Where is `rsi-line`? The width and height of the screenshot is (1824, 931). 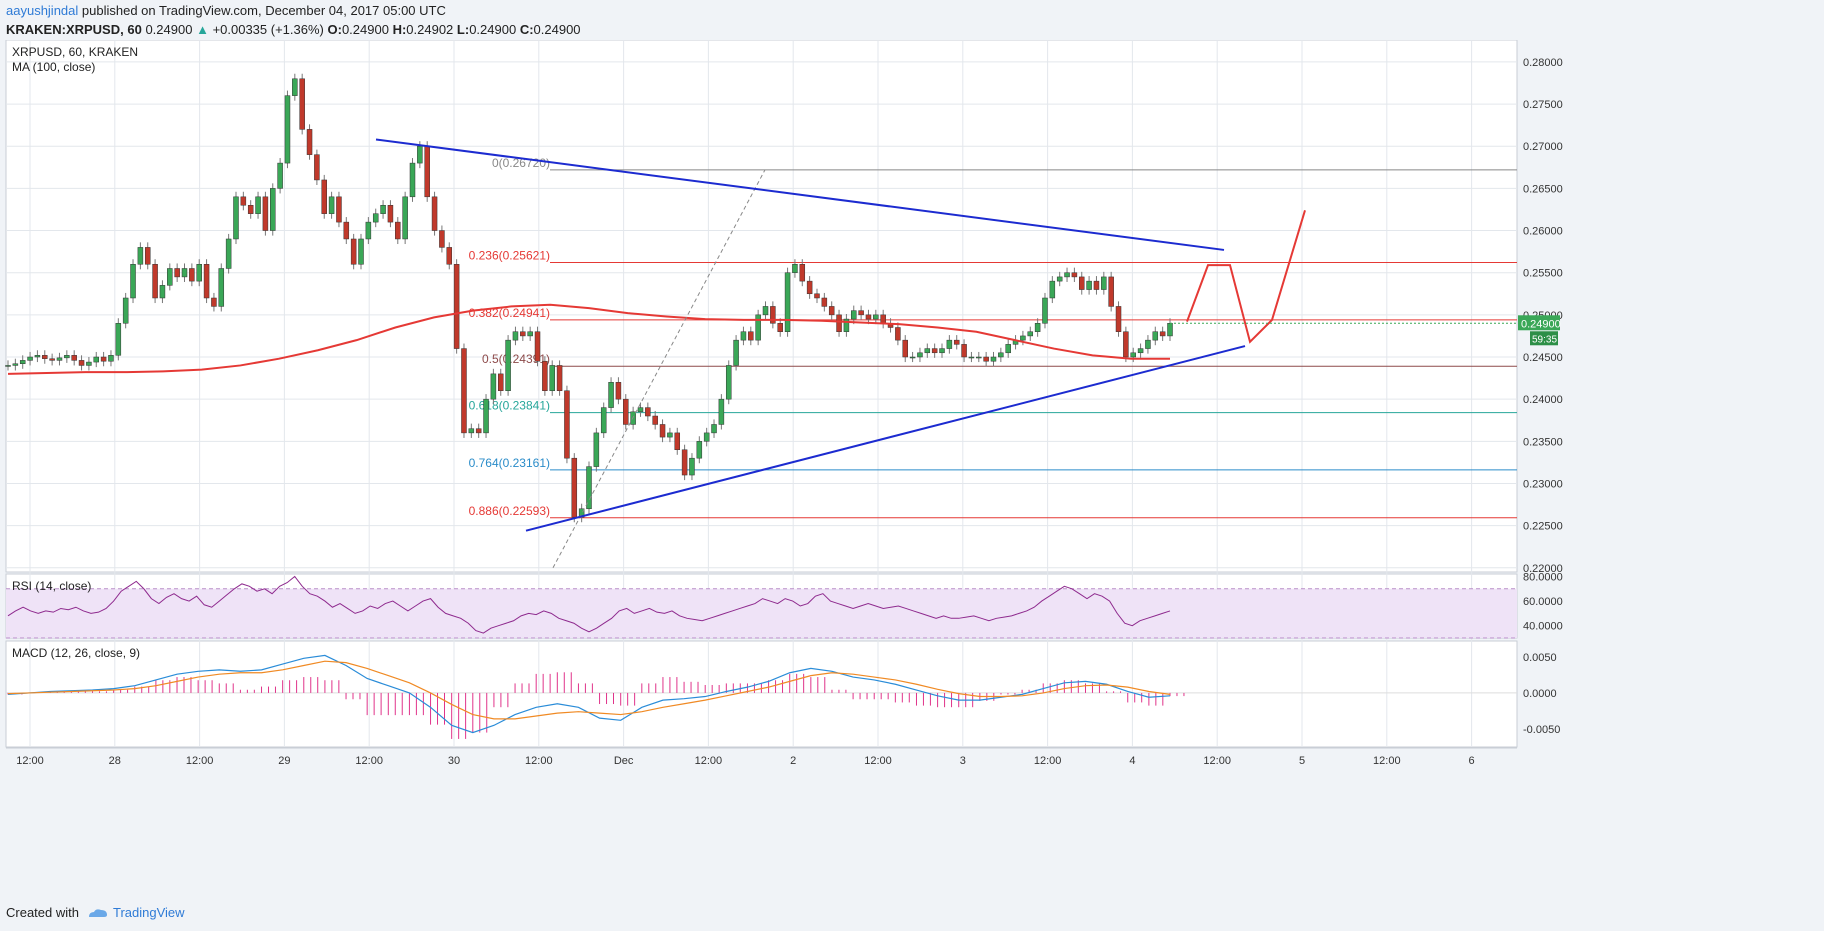
rsi-line is located at coordinates (589, 604).